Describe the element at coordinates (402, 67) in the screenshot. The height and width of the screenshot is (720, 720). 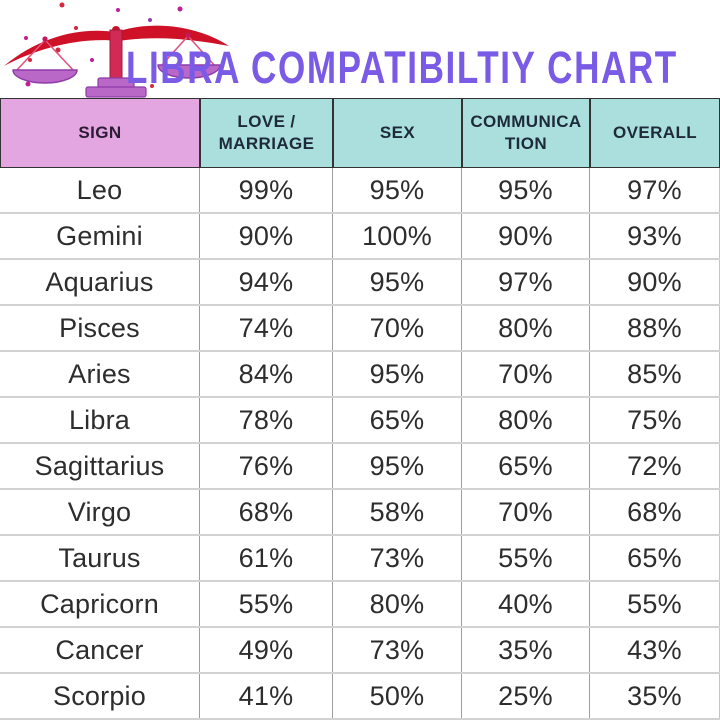
I see `page-title: LIBRA COMPATIBILTIY CHART` at that location.